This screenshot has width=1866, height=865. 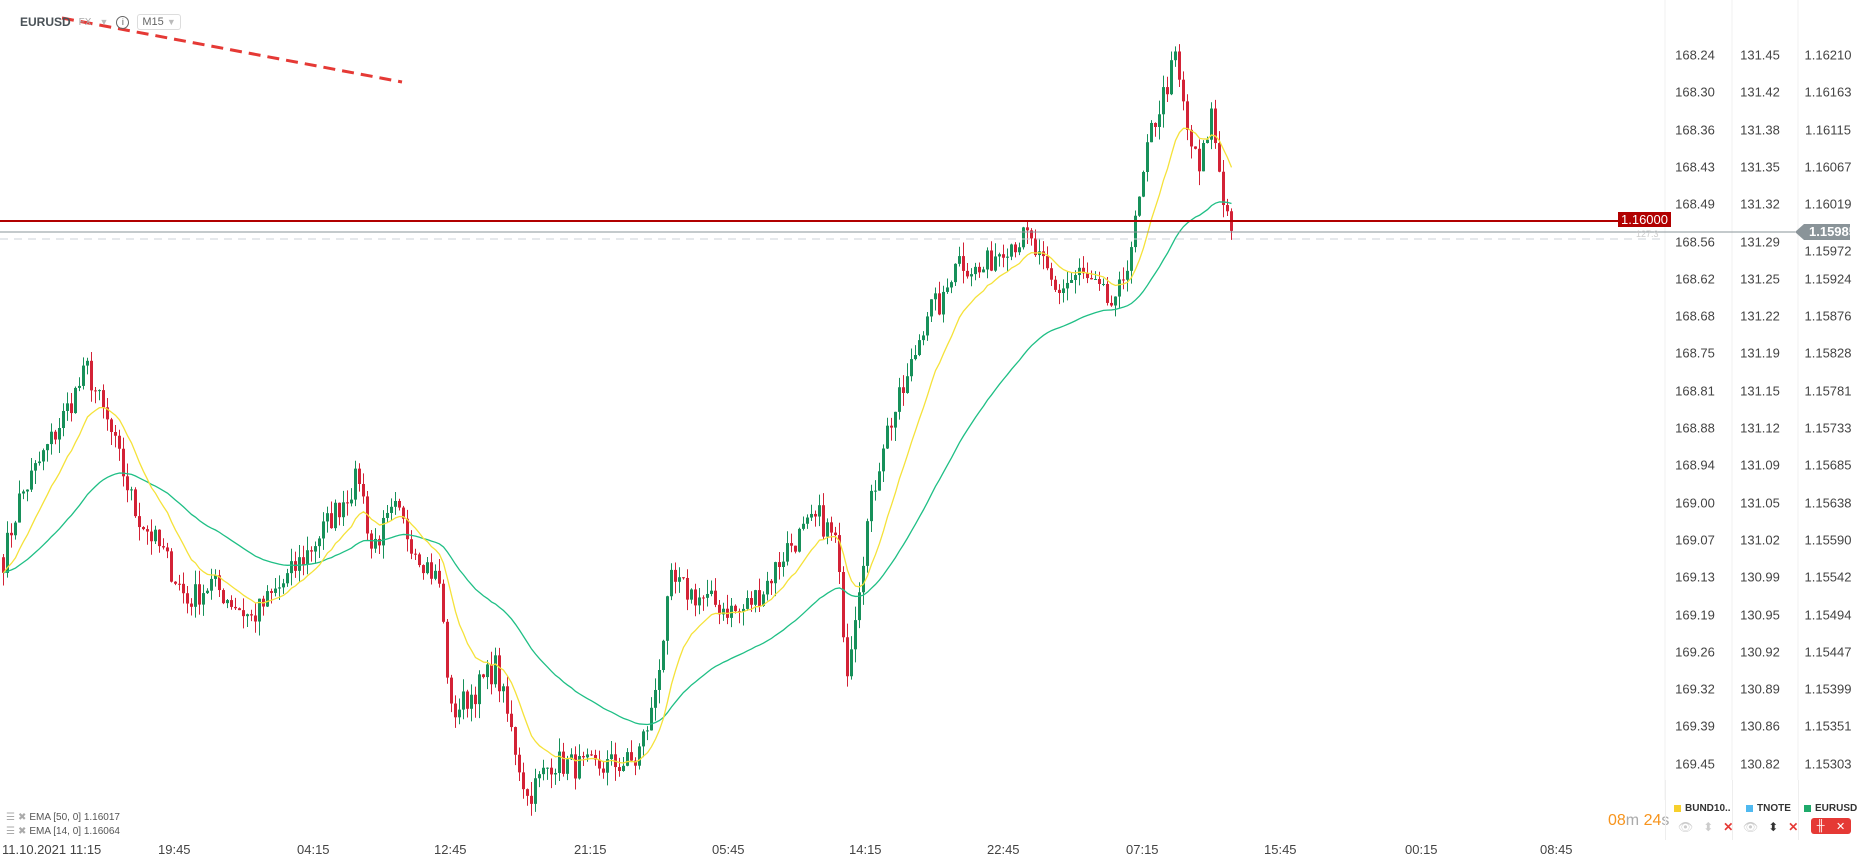 I want to click on price-axis-label-bund: 169.32, so click(x=1695, y=689).